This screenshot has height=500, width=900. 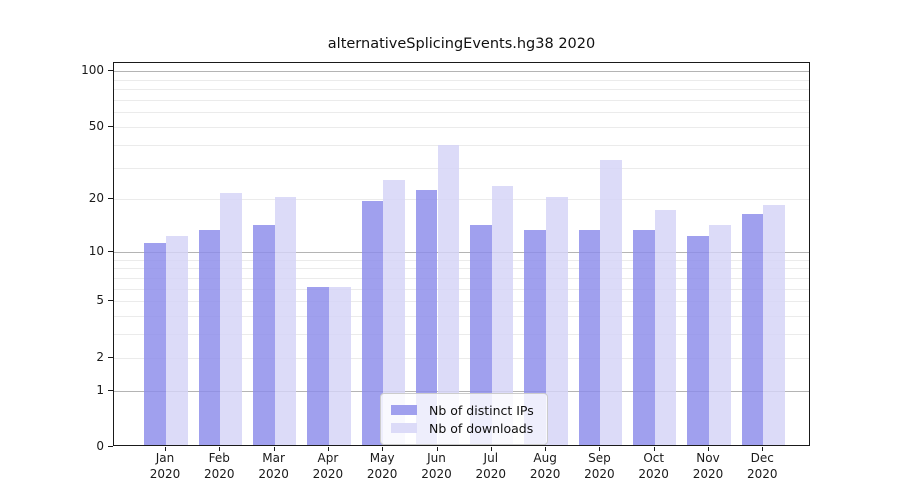 What do you see at coordinates (100, 300) in the screenshot?
I see `y-tick-label: 5` at bounding box center [100, 300].